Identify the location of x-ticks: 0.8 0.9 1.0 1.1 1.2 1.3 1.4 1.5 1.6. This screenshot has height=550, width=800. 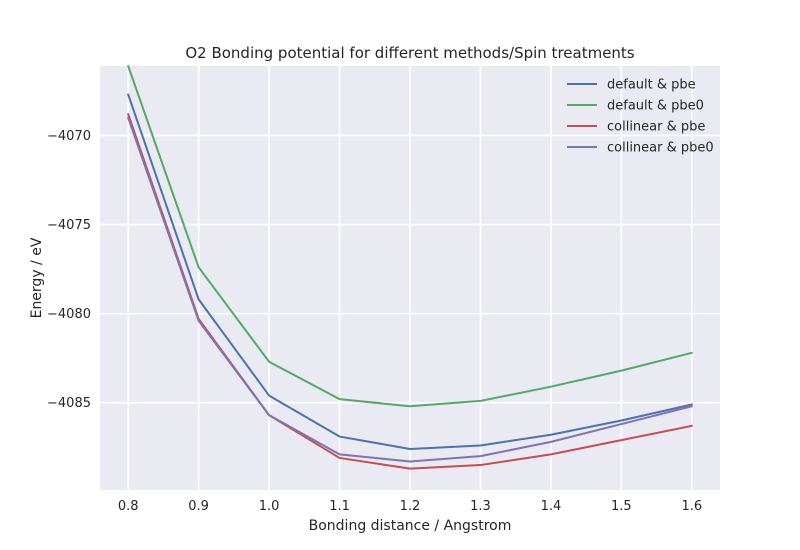
(410, 506).